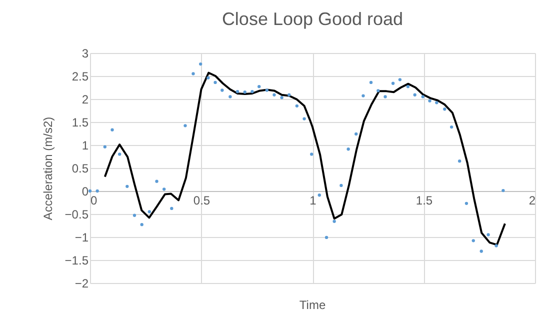 The width and height of the screenshot is (558, 323). Describe the element at coordinates (313, 201) in the screenshot. I see `x-tick-label: 1` at that location.